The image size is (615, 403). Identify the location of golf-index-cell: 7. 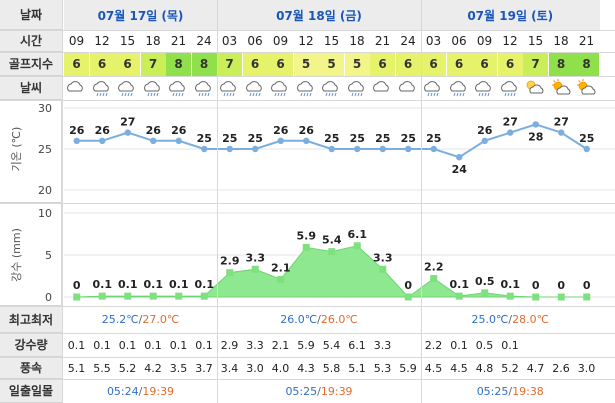
(229, 64).